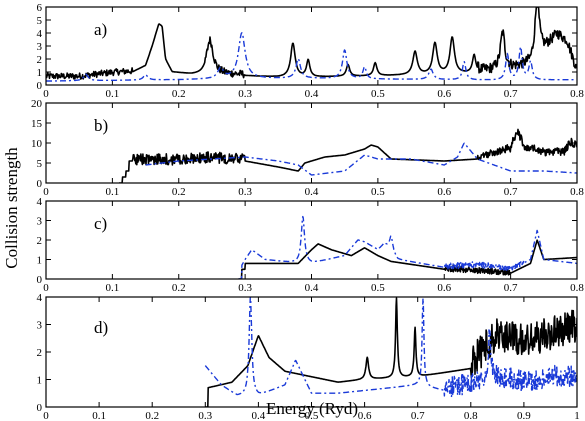 The width and height of the screenshot is (585, 421). Describe the element at coordinates (524, 415) in the screenshot. I see `x-tick-label: 0.9` at that location.